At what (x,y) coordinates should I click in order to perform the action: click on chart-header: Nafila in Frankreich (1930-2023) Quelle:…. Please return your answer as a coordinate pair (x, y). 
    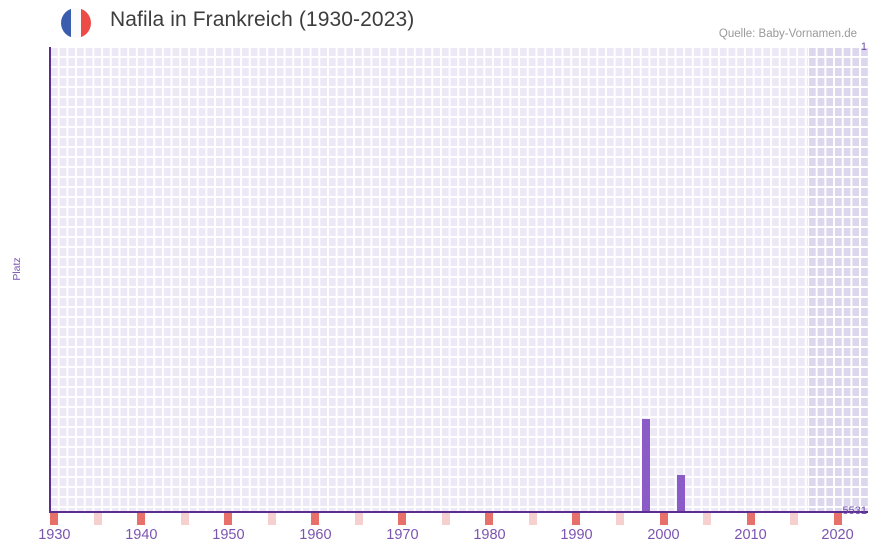
    Looking at the image, I should click on (436, 23).